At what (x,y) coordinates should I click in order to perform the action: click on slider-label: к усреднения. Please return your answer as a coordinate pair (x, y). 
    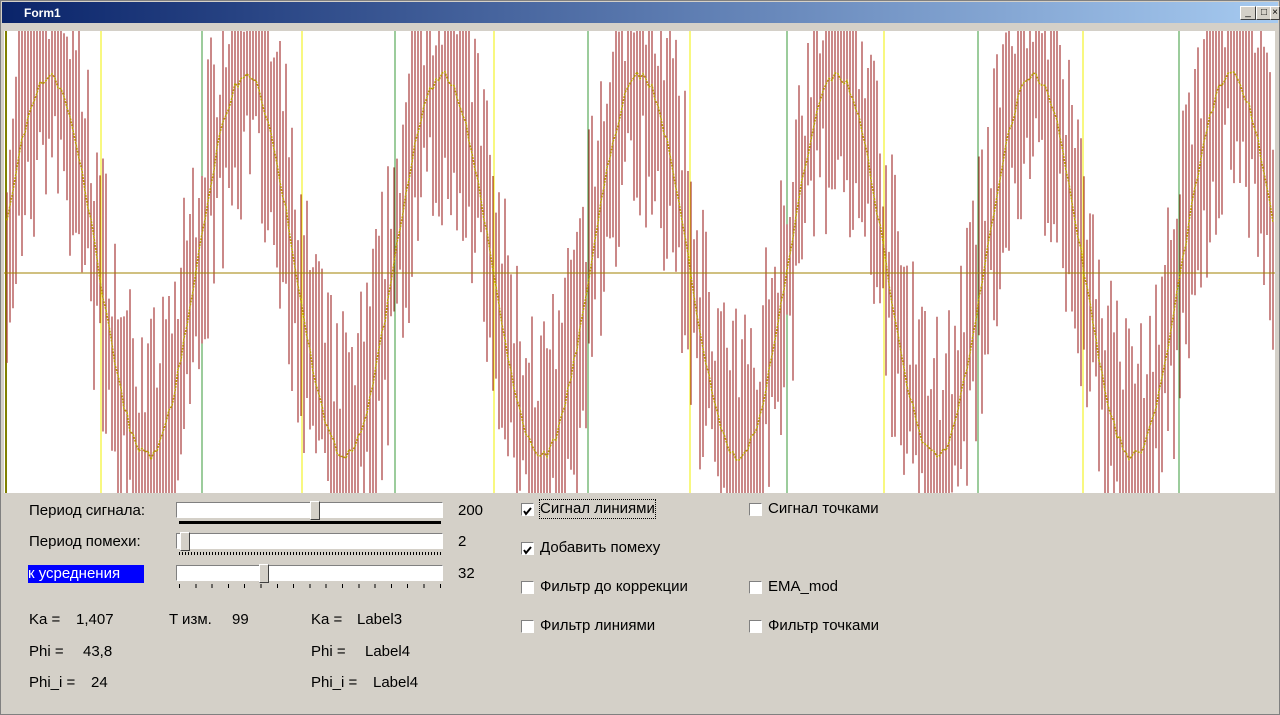
    Looking at the image, I should click on (86, 574).